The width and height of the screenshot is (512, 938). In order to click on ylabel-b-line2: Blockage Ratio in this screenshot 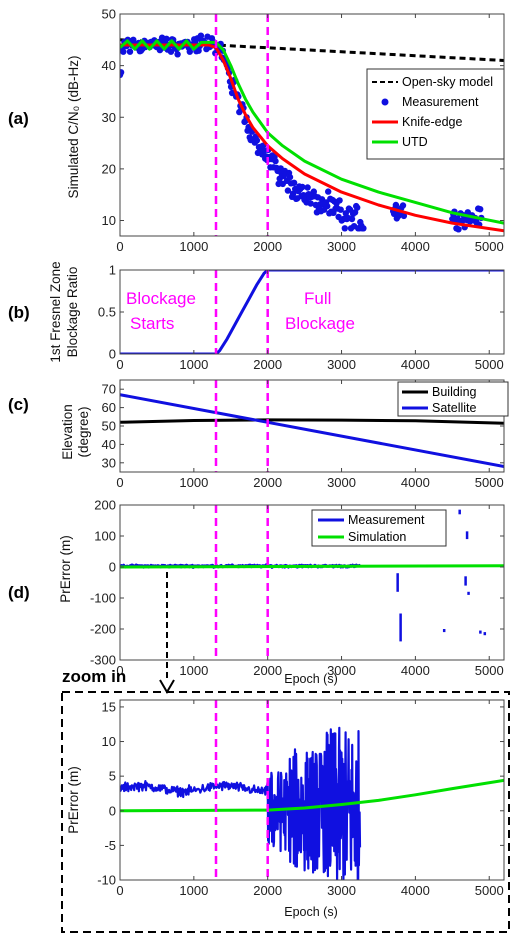, I will do `click(72, 312)`.